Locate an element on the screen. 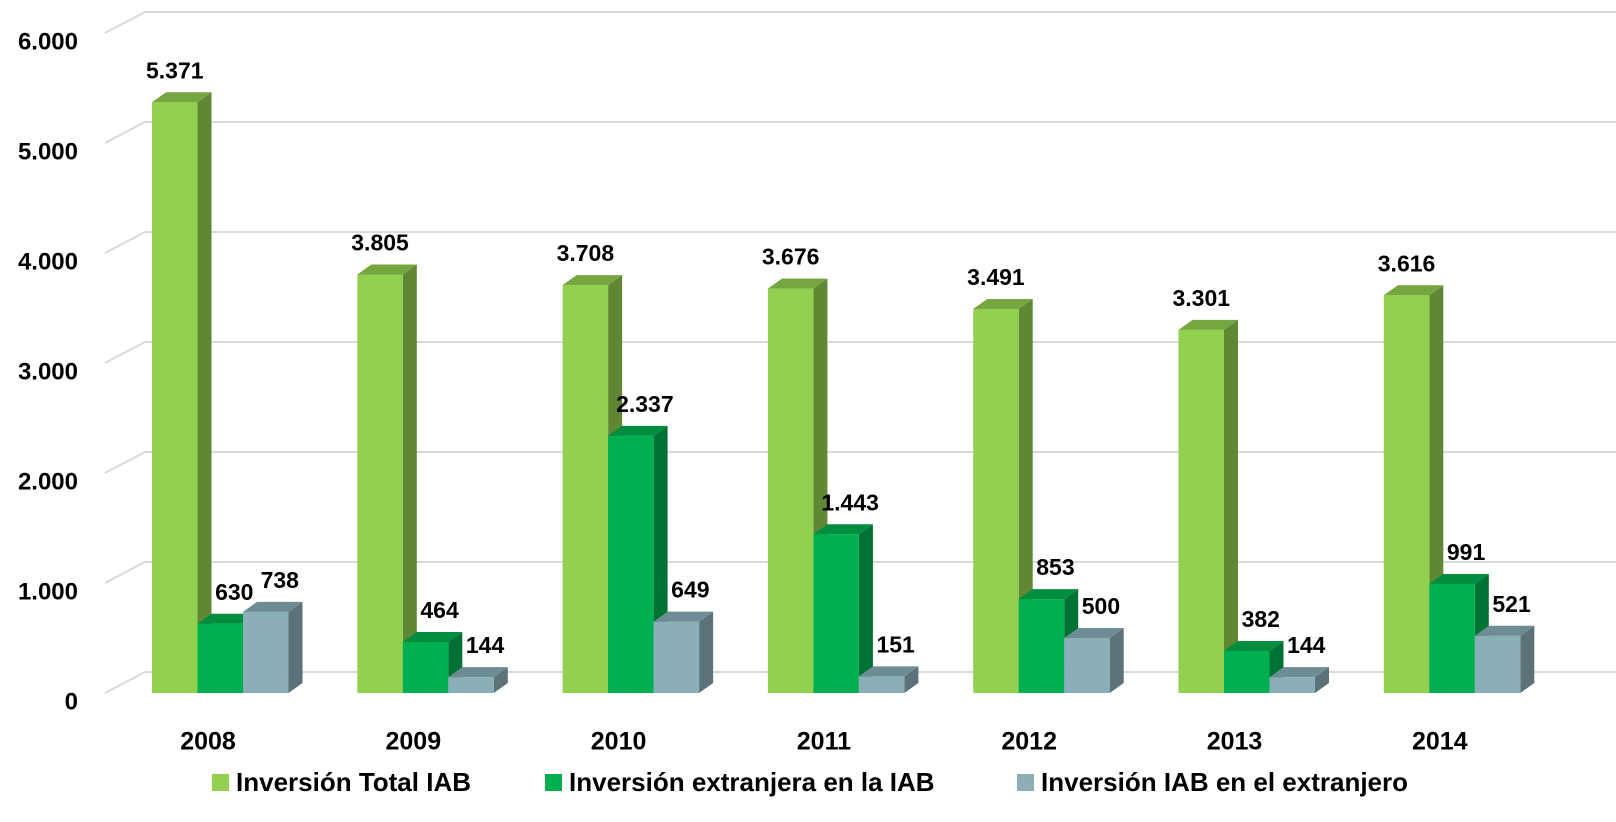 Image resolution: width=1616 pixels, height=822 pixels. legend-label: Inversión IAB en el extranjero is located at coordinates (1224, 782).